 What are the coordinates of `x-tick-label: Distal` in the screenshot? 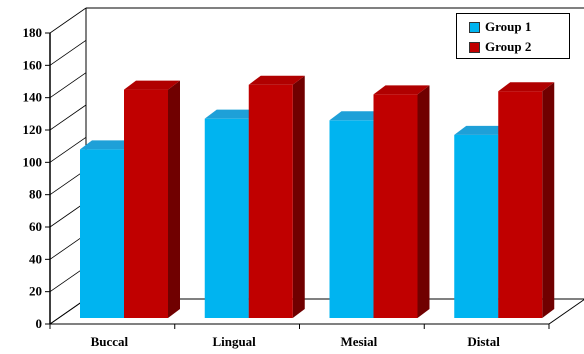 It's located at (483, 341).